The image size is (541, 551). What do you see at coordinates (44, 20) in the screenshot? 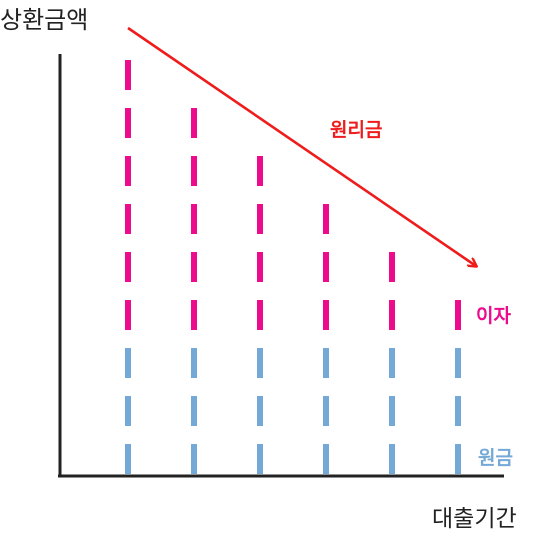
I see `y-axis-label: 상환금액` at bounding box center [44, 20].